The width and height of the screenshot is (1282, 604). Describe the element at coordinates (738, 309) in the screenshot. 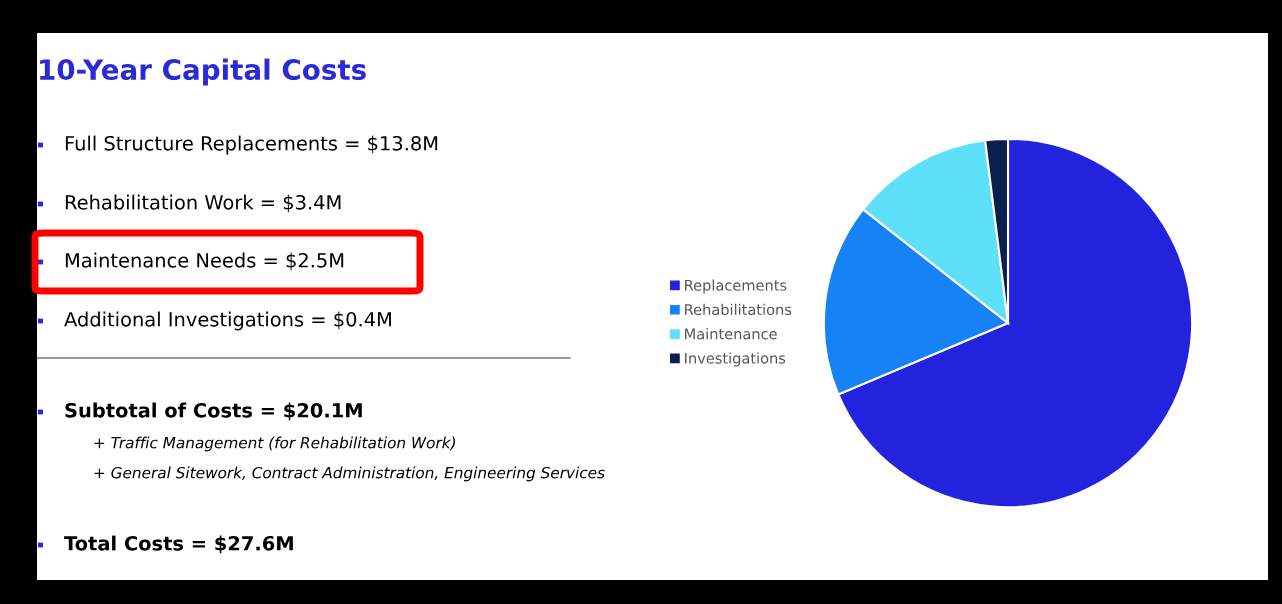

I see `legend-label: Rehabilitations` at that location.